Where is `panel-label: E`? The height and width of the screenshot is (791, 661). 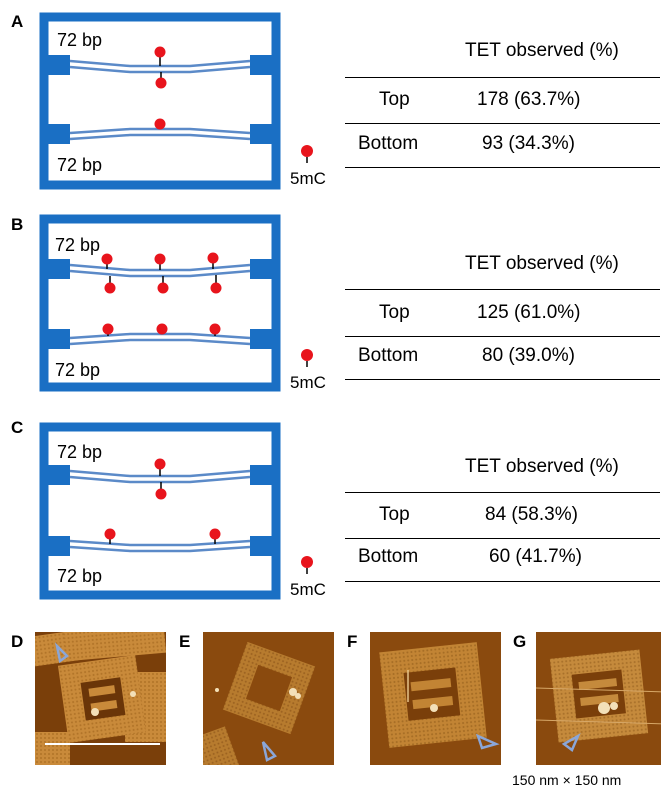 panel-label: E is located at coordinates (185, 641).